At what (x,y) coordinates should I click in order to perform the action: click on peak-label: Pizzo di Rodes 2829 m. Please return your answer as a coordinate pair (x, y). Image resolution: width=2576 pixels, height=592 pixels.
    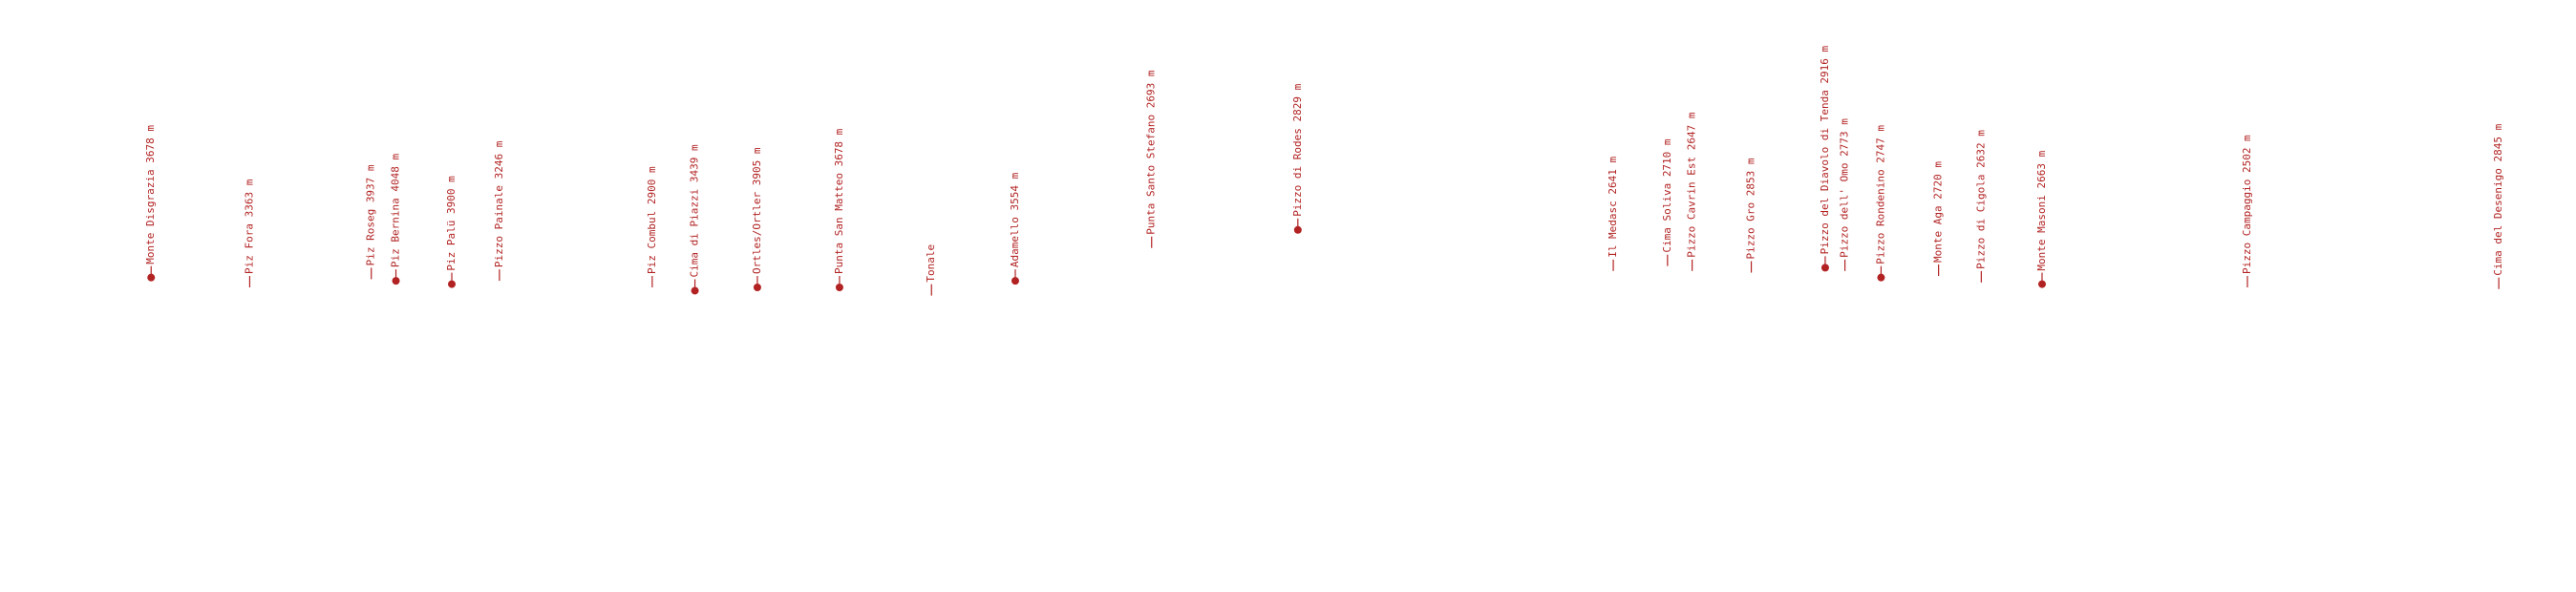
    Looking at the image, I should click on (1297, 150).